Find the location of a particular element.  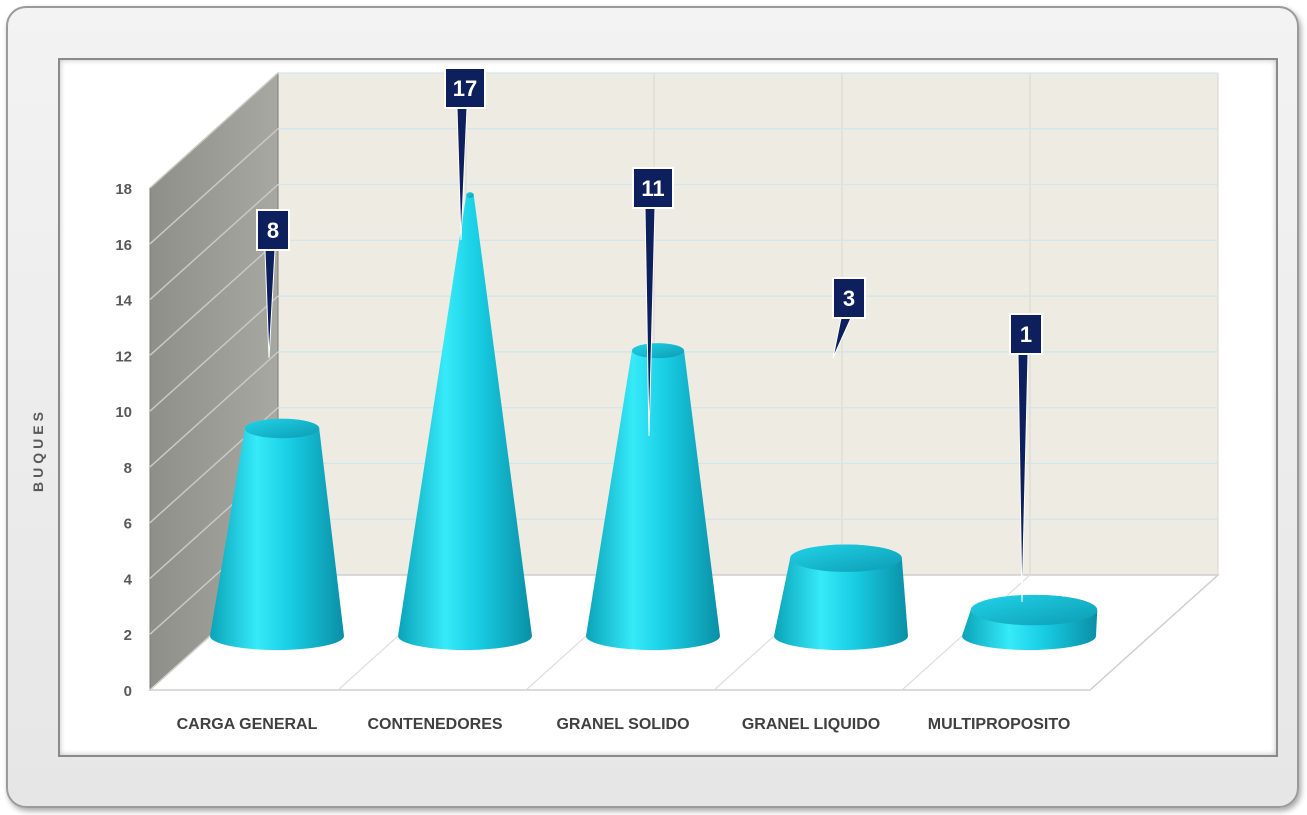

y-tick-label: 0 is located at coordinates (128, 691).